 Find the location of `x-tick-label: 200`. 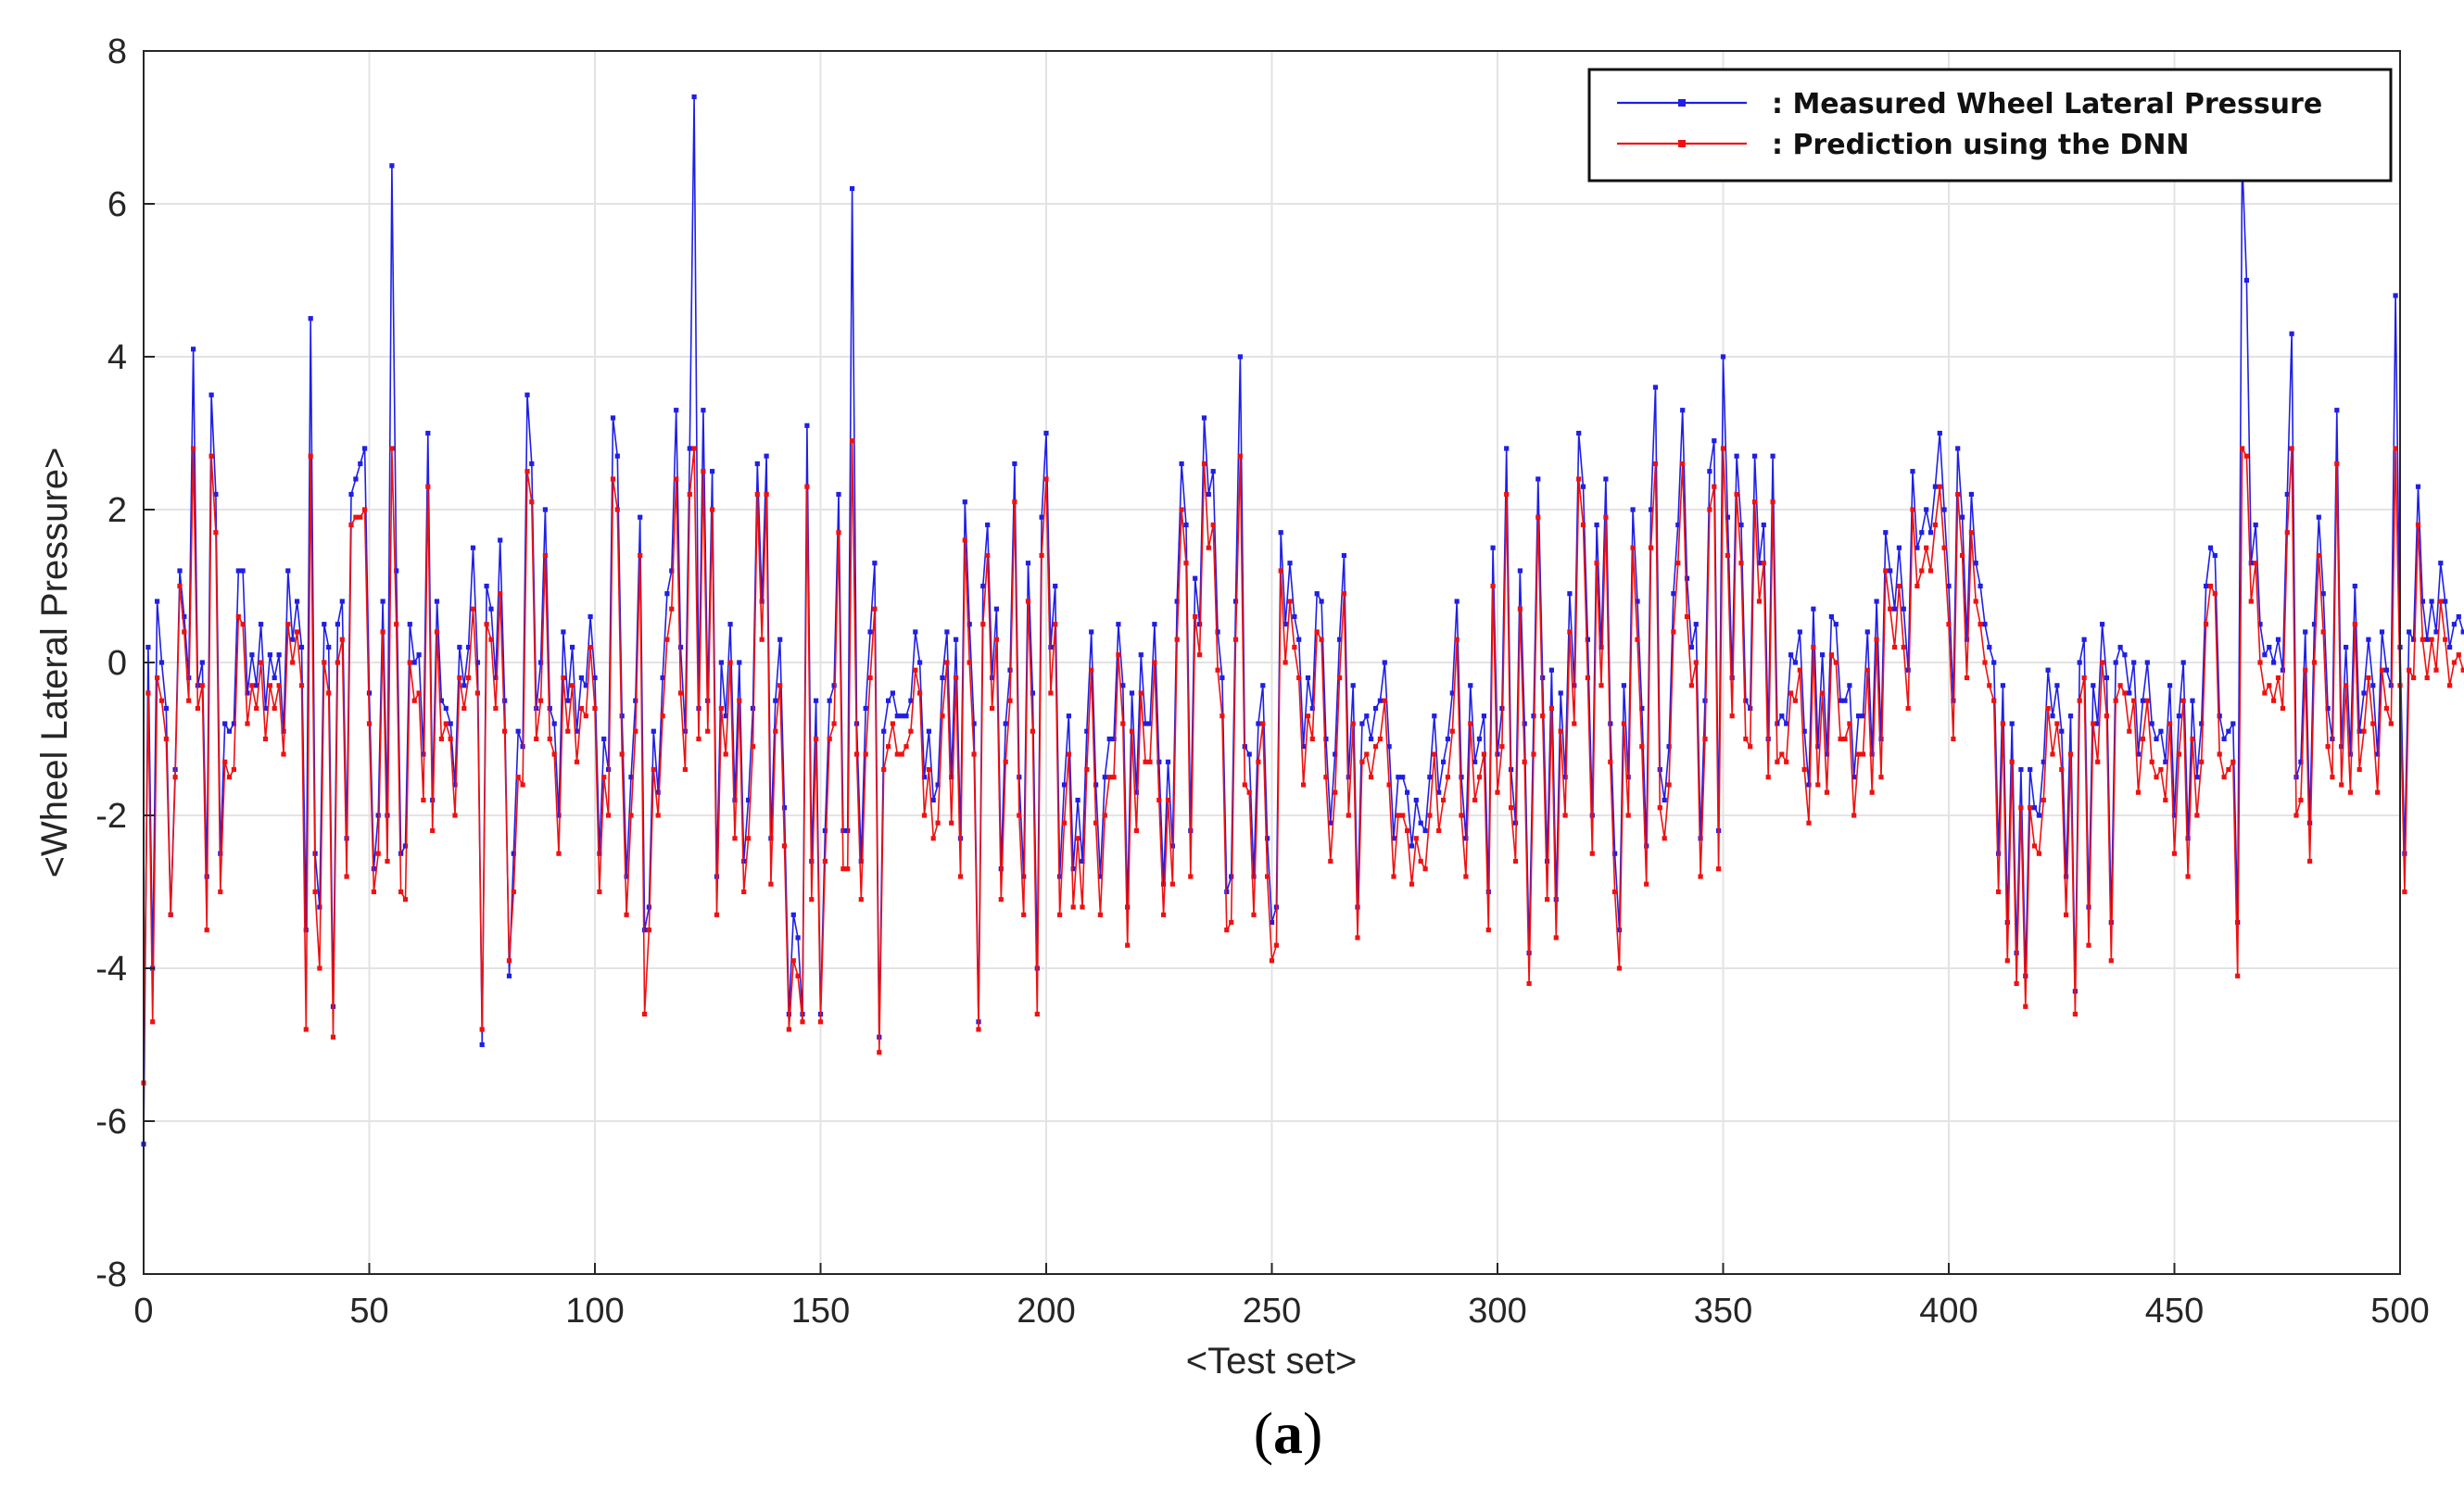

x-tick-label: 200 is located at coordinates (1046, 1312).